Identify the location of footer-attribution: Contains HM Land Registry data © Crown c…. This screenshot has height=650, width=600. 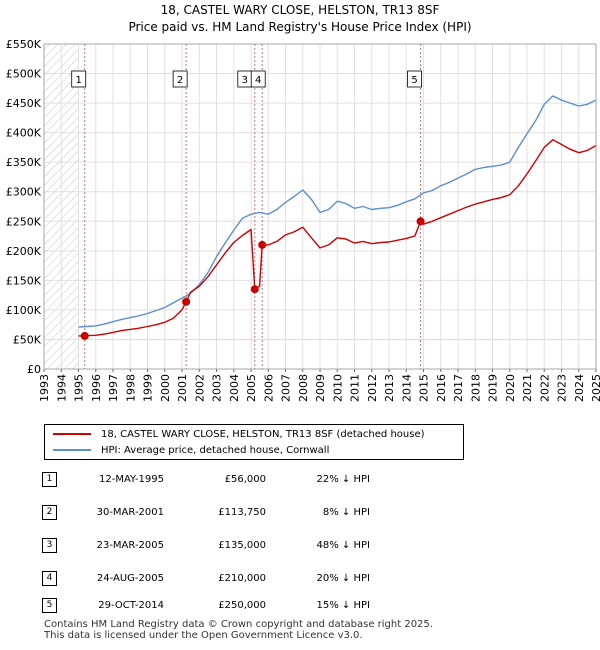
(238, 630).